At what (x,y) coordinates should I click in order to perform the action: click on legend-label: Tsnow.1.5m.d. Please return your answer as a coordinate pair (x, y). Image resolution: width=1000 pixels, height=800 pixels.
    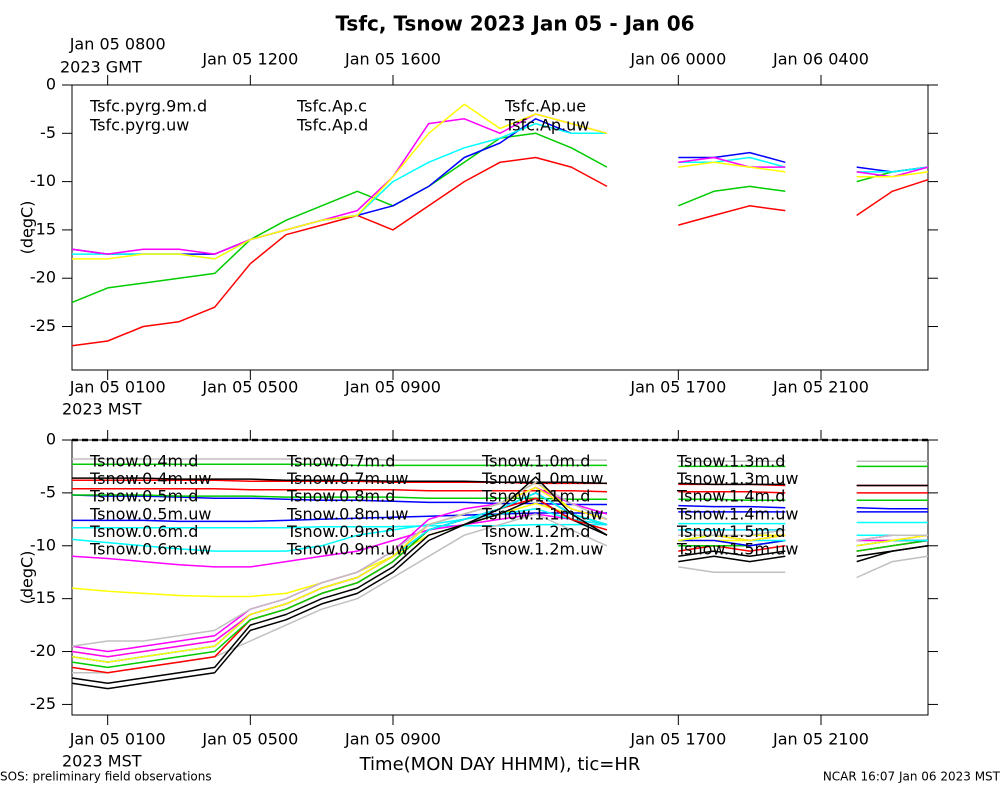
    Looking at the image, I should click on (730, 531).